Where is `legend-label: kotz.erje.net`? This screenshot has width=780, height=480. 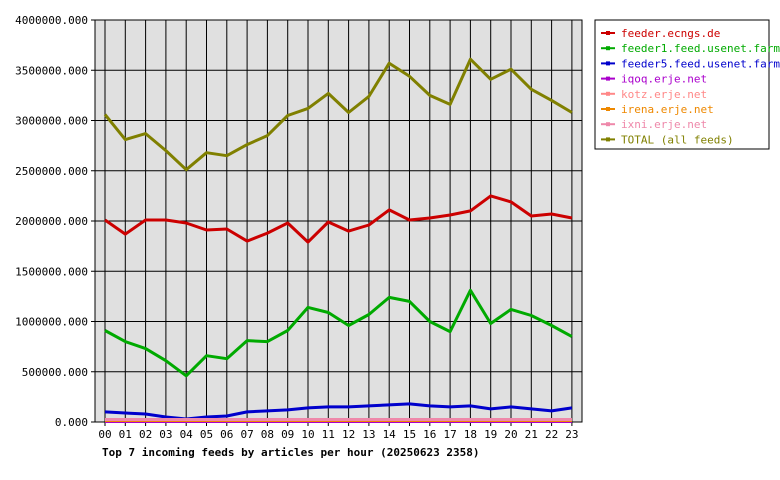 legend-label: kotz.erje.net is located at coordinates (664, 94).